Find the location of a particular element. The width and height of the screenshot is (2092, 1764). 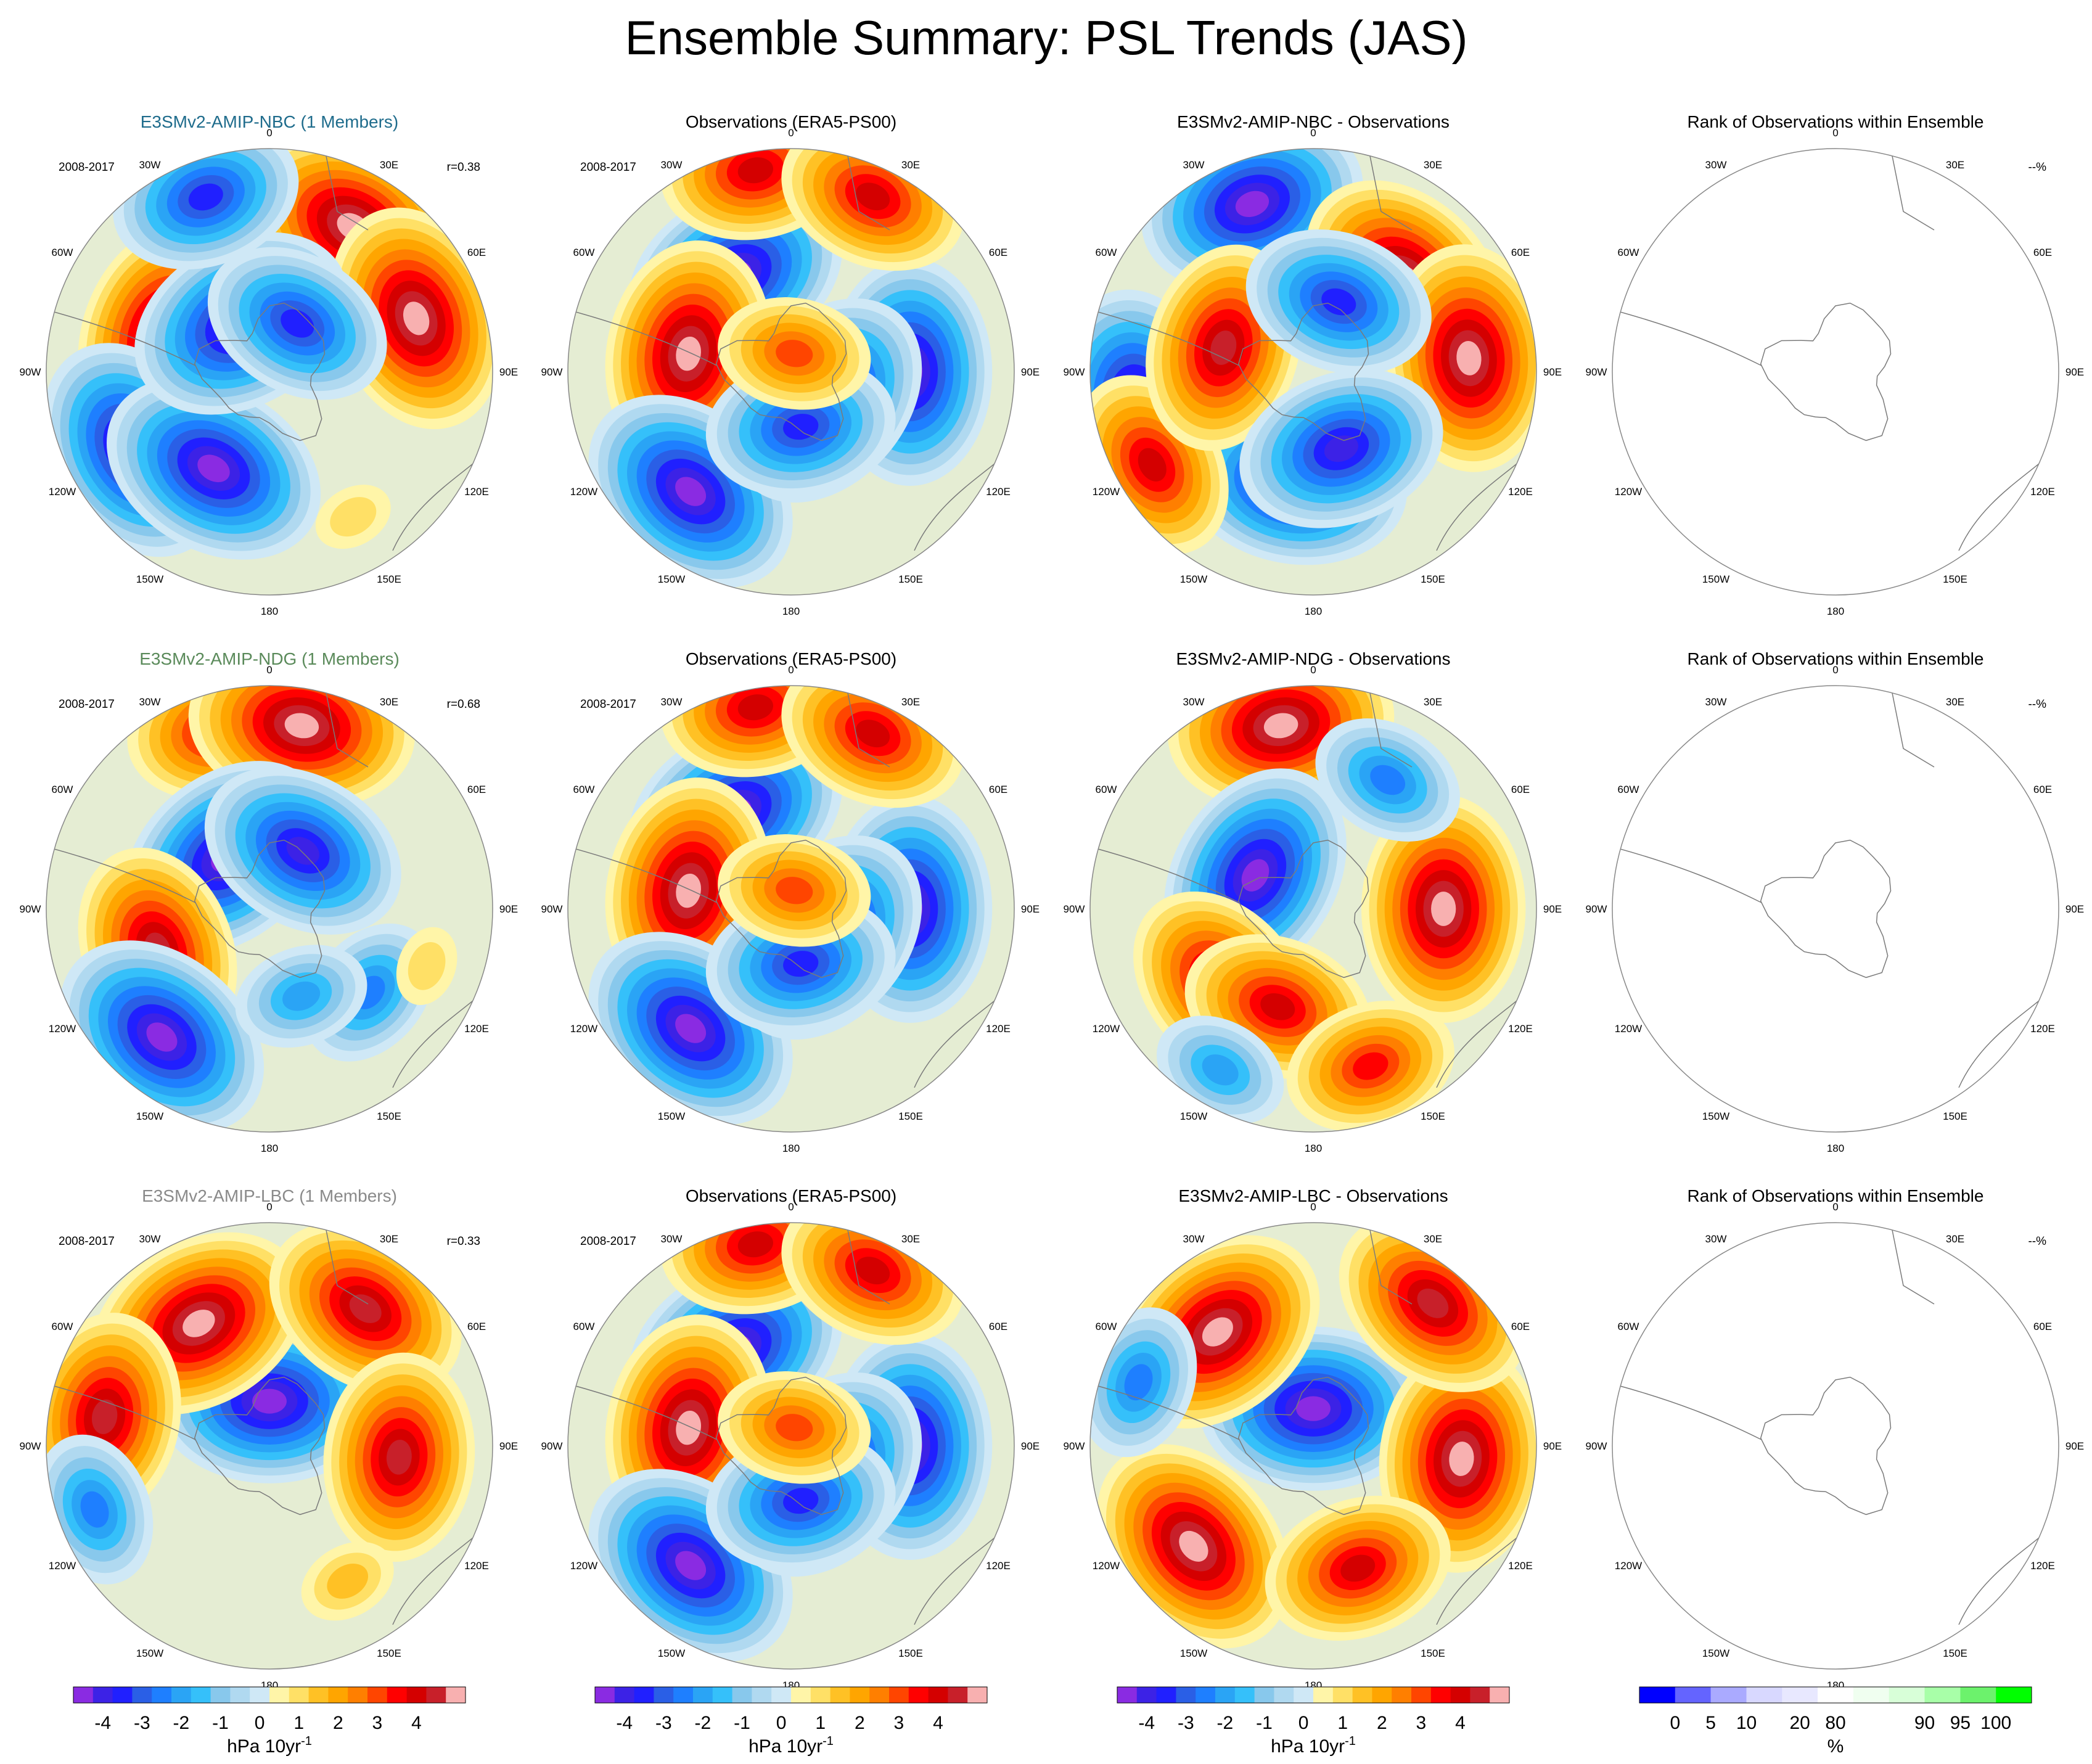

lon-label: 30E is located at coordinates (1433, 702).